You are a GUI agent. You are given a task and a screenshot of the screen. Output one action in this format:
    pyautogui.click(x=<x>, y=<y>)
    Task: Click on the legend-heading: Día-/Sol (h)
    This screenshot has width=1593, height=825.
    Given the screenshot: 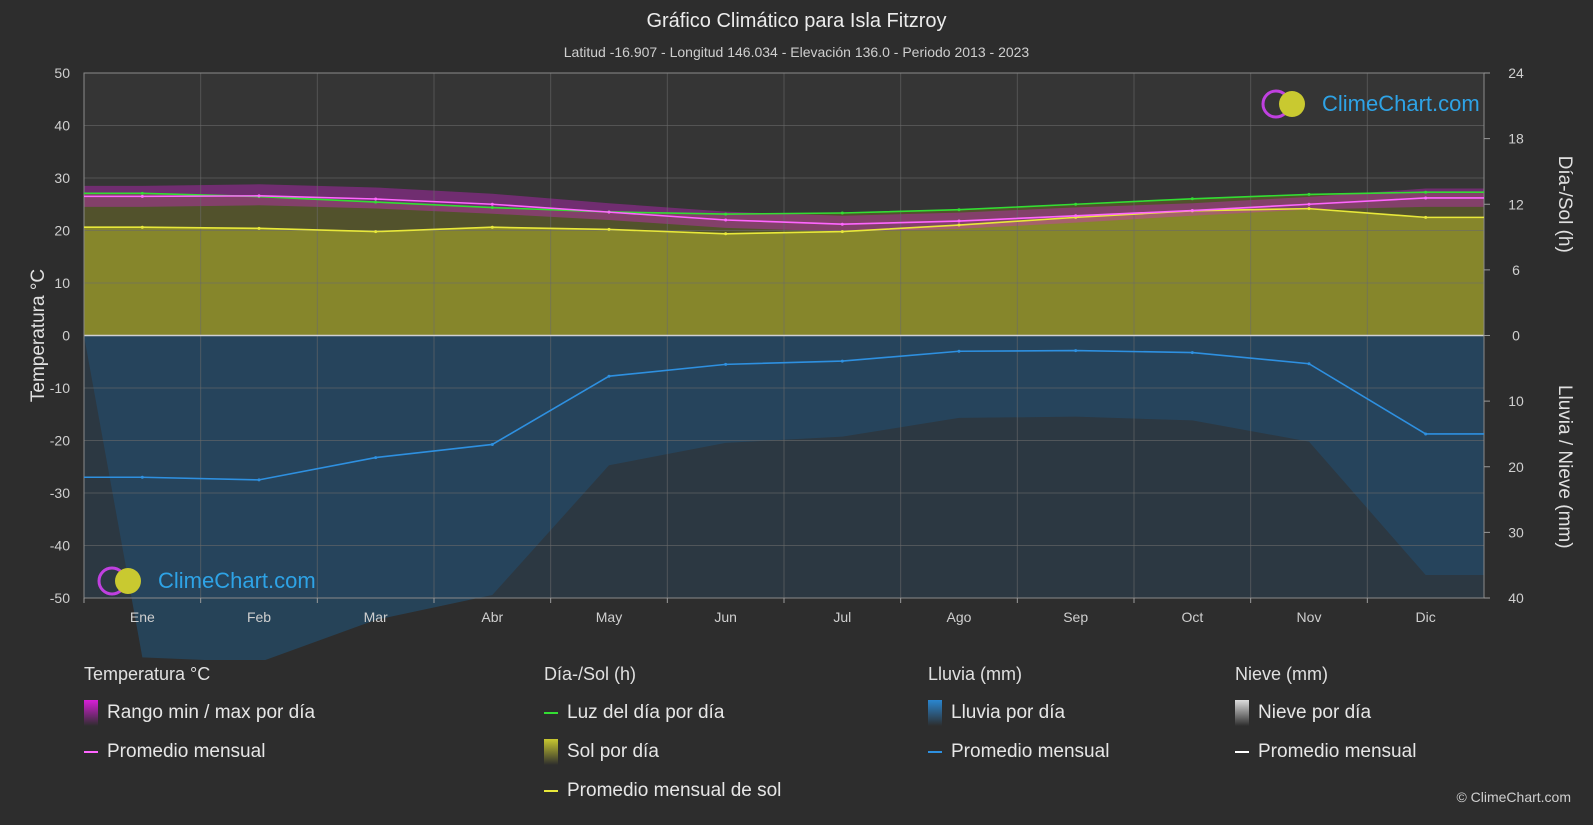 What is the action you would take?
    pyautogui.click(x=590, y=674)
    